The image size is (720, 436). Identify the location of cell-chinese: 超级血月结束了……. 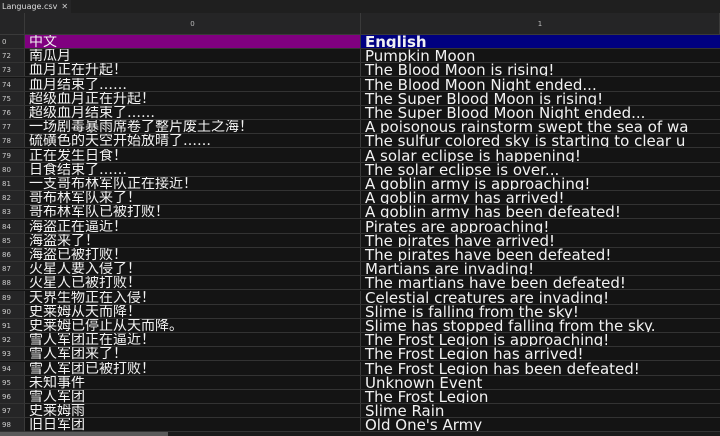
(193, 113).